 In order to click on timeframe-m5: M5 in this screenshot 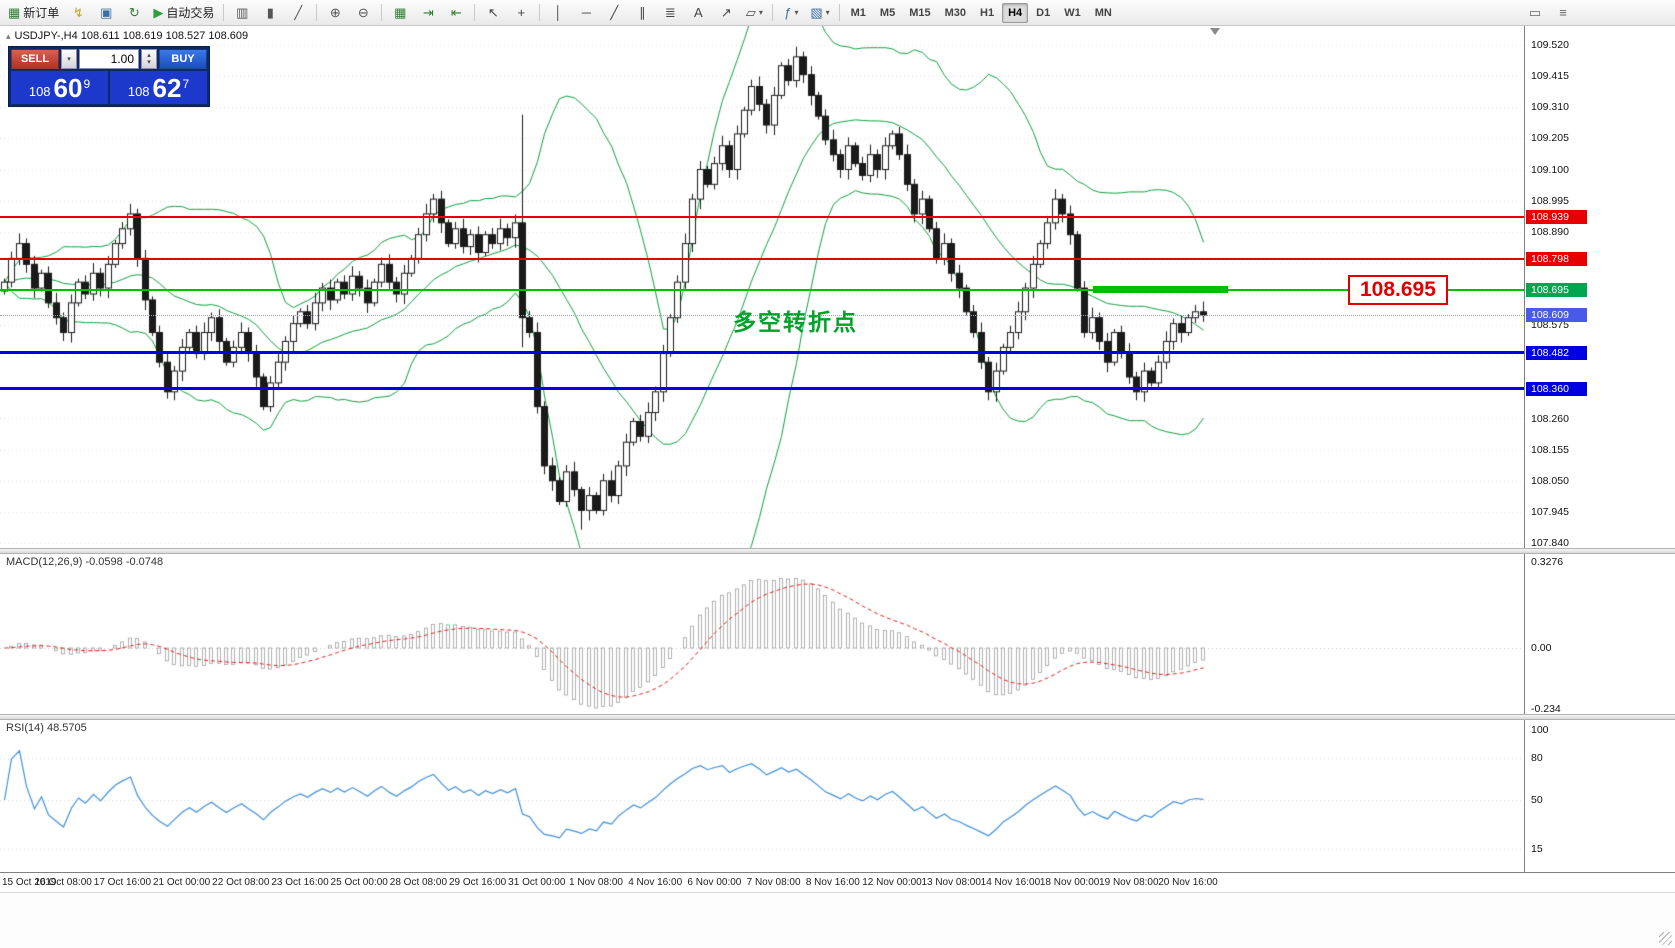, I will do `click(887, 12)`.